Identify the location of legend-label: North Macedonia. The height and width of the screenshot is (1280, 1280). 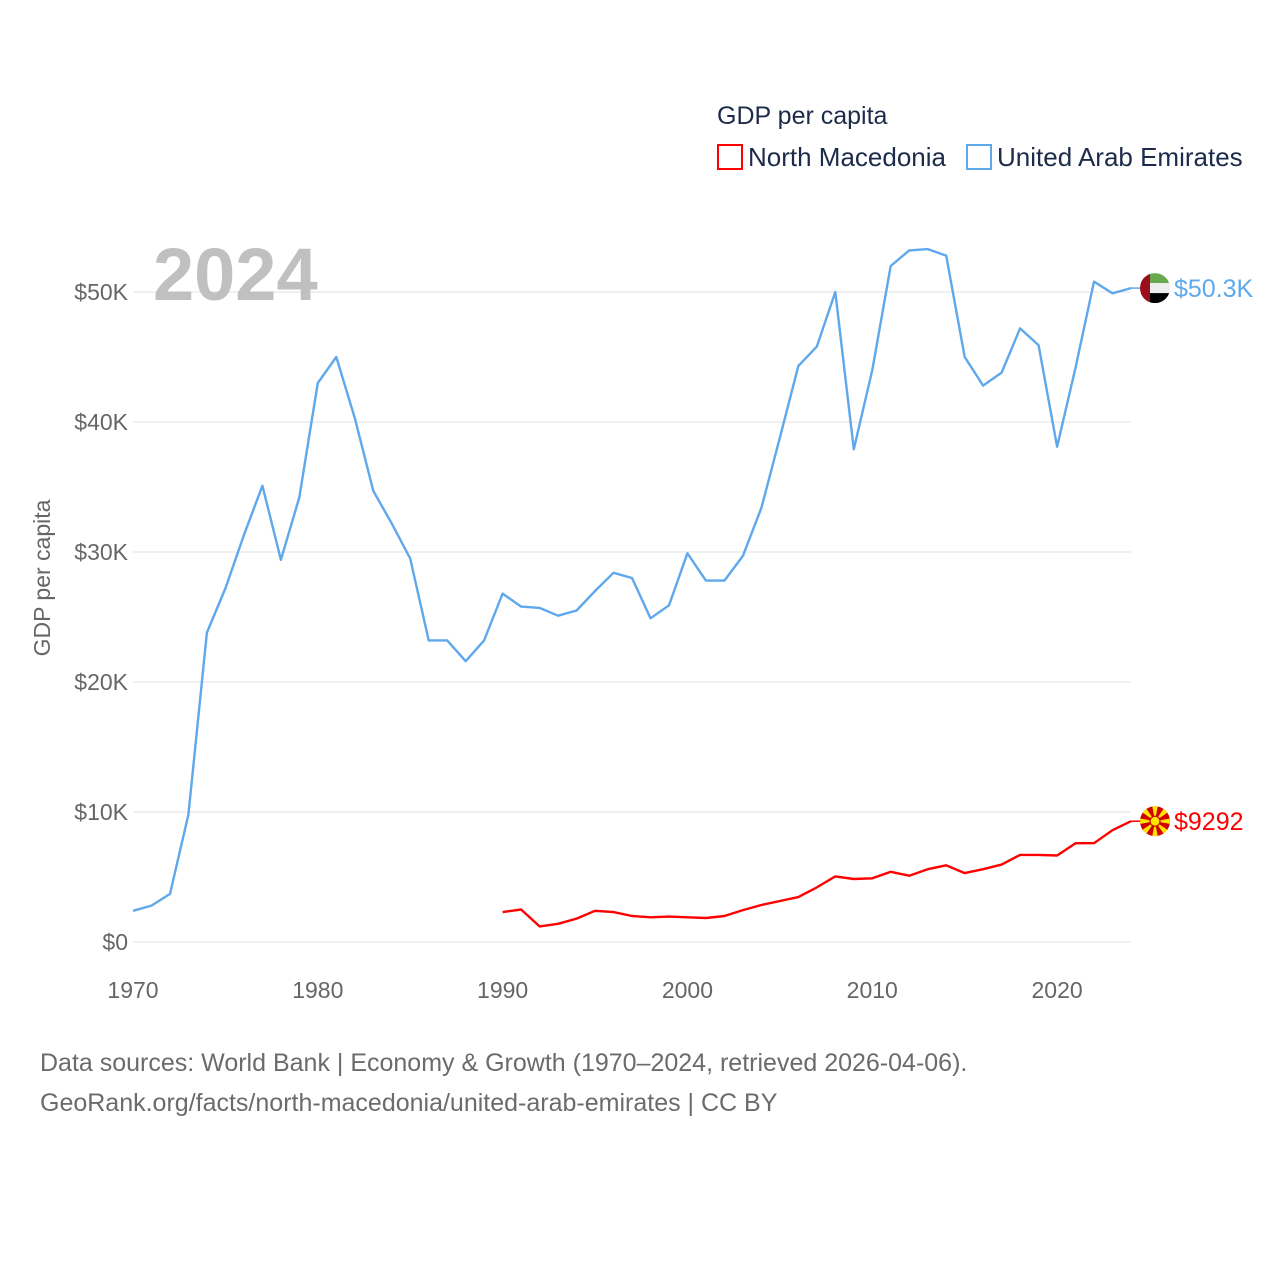
(847, 157).